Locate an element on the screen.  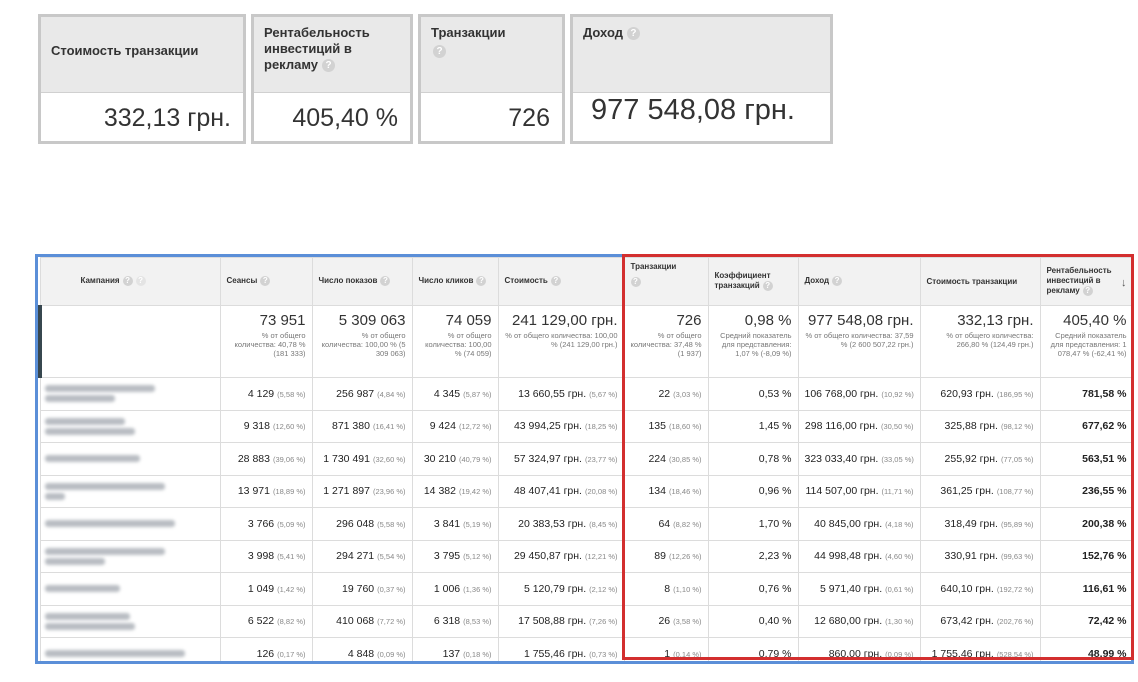
col-header-transaction-rate: Коэффициент транзакций? is located at coordinates (753, 281).